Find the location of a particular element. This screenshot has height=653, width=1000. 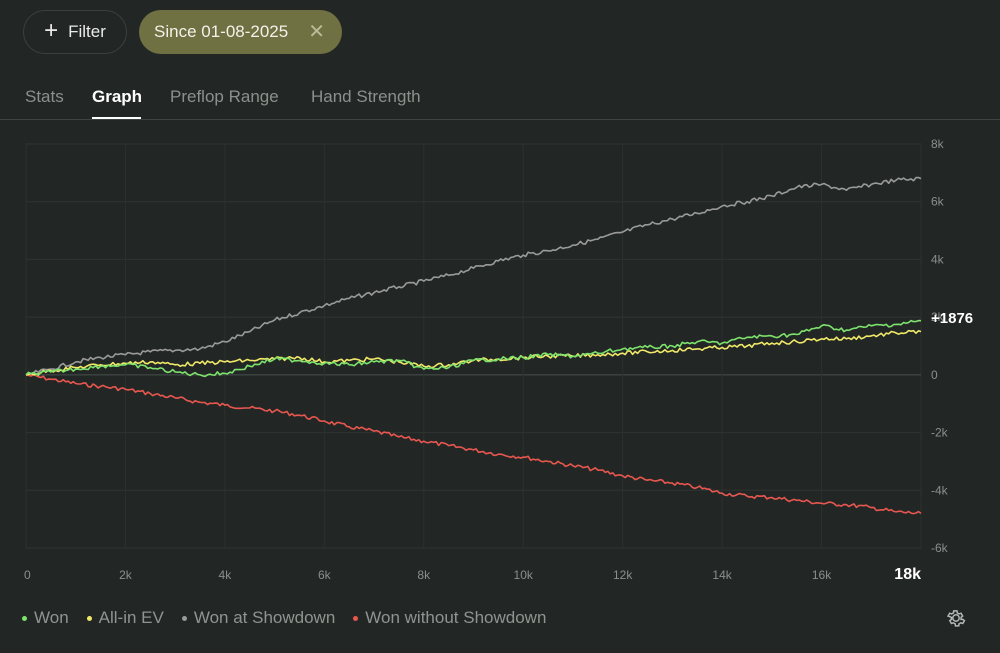

legend-label-showdown: Won at Showdown is located at coordinates (264, 617).